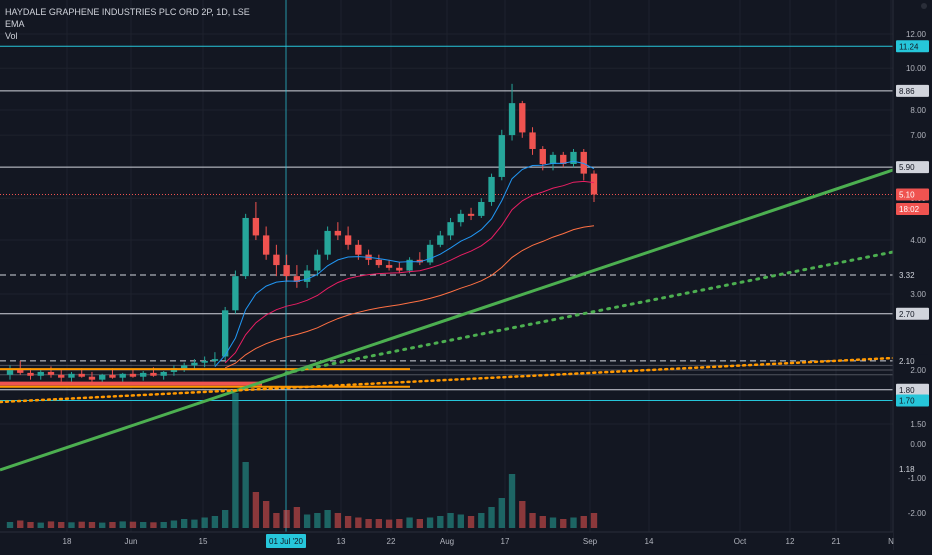  I want to click on x-tick-label: 21, so click(836, 541).